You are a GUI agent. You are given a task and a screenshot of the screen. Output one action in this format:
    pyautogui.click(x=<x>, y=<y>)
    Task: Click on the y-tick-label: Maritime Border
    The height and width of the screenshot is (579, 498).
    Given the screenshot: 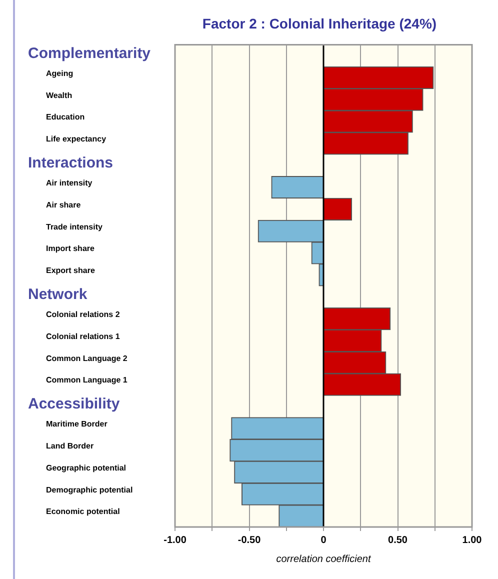 What is the action you would take?
    pyautogui.click(x=77, y=424)
    